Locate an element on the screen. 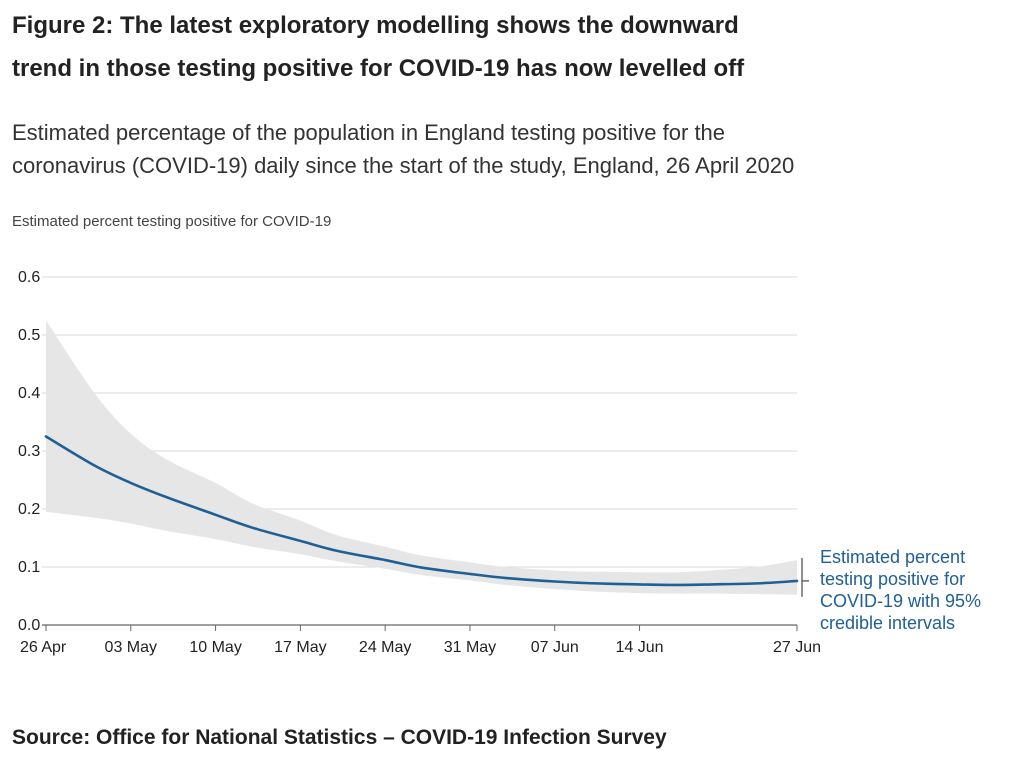  x-tick-label: 17 May is located at coordinates (300, 647).